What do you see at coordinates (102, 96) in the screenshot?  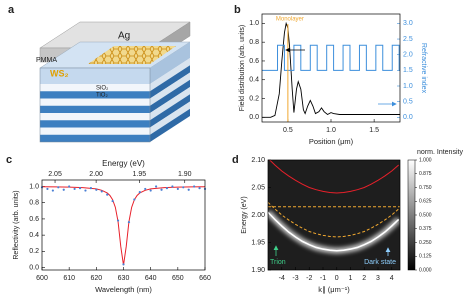 I see `layer-label: TiO₂` at bounding box center [102, 96].